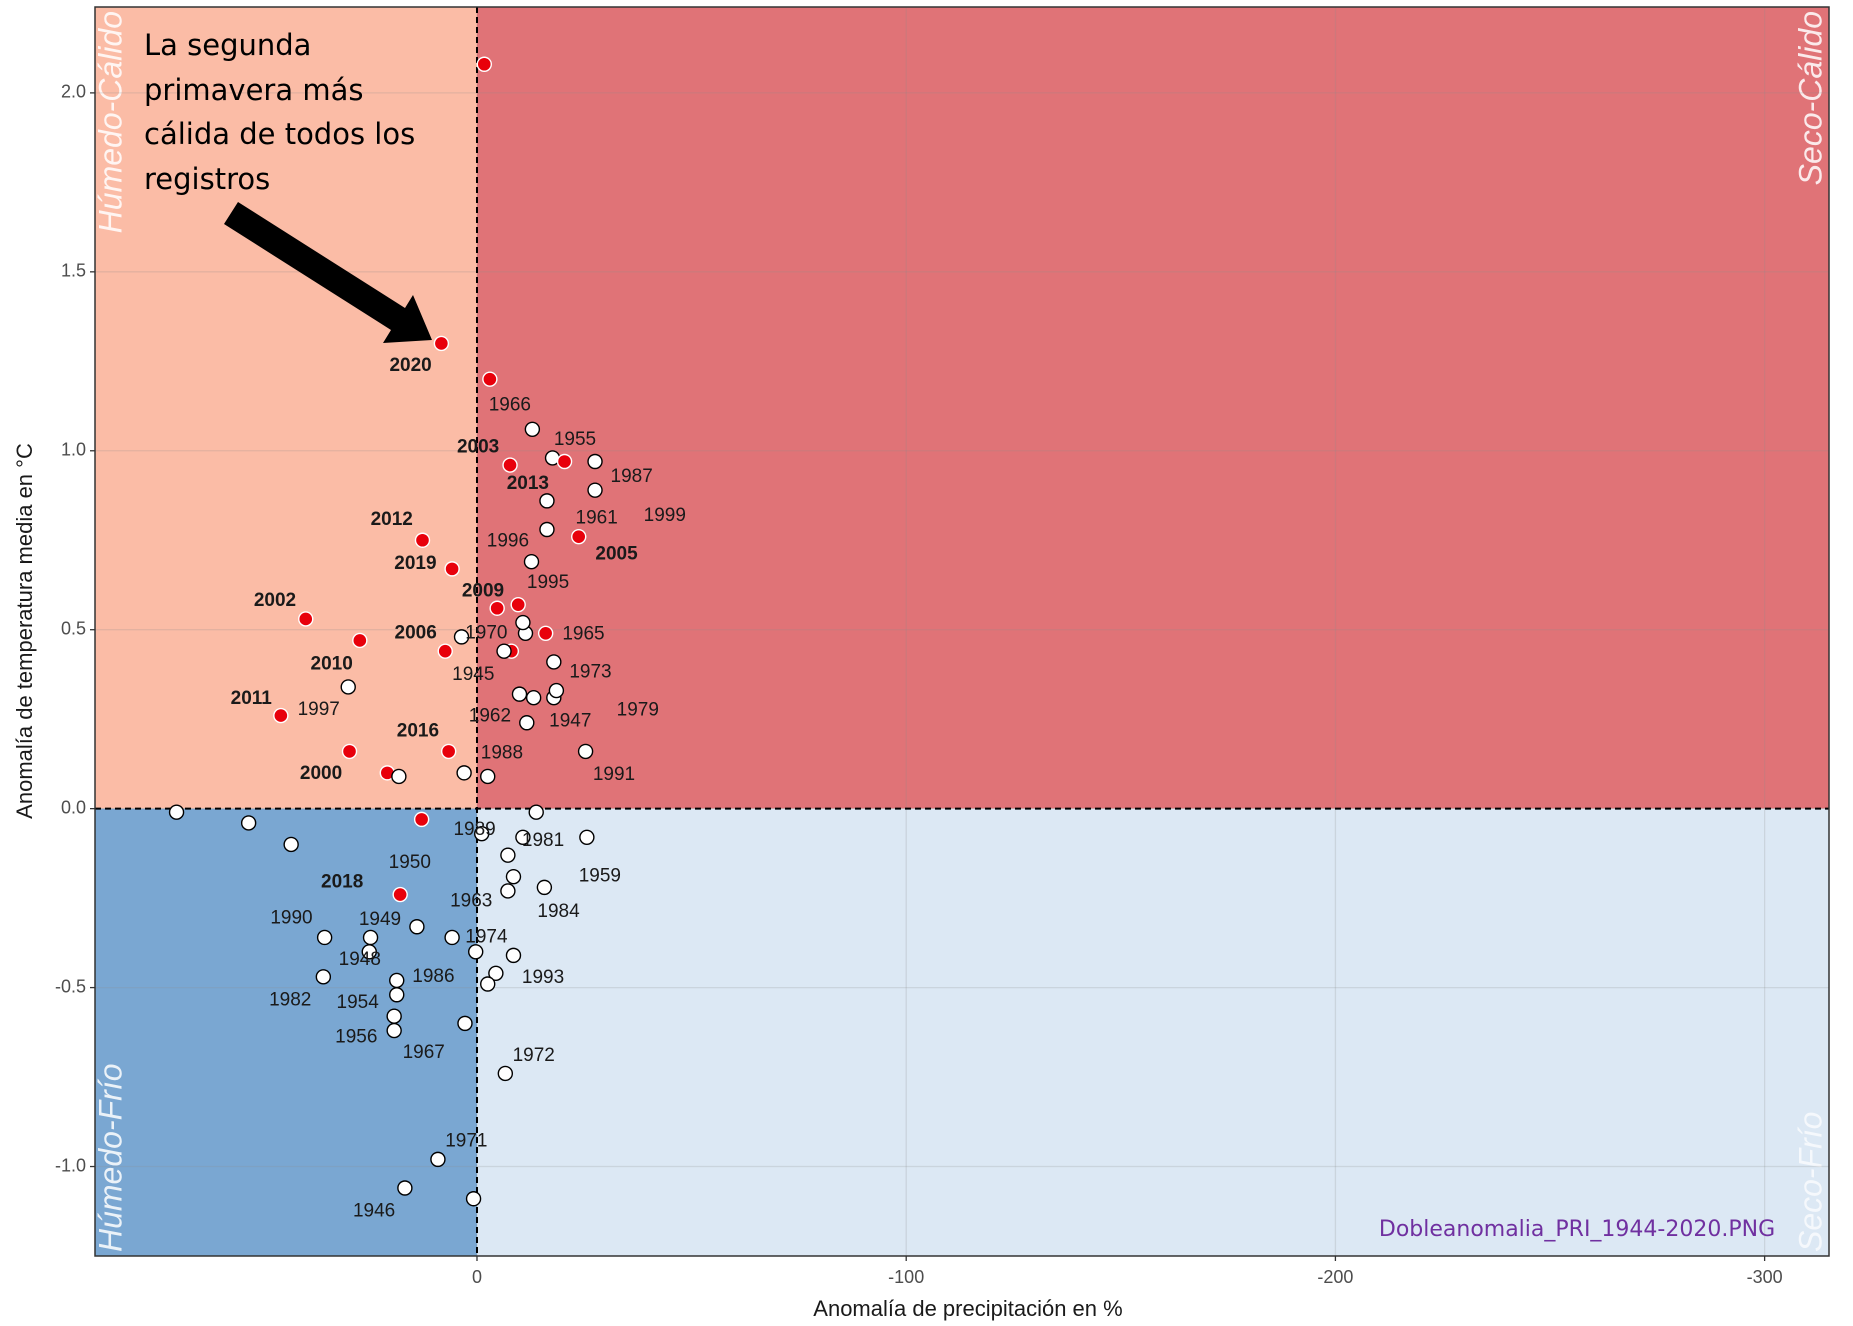 This screenshot has height=1326, width=1853. Describe the element at coordinates (478, 446) in the screenshot. I see `point-label: 2003` at that location.